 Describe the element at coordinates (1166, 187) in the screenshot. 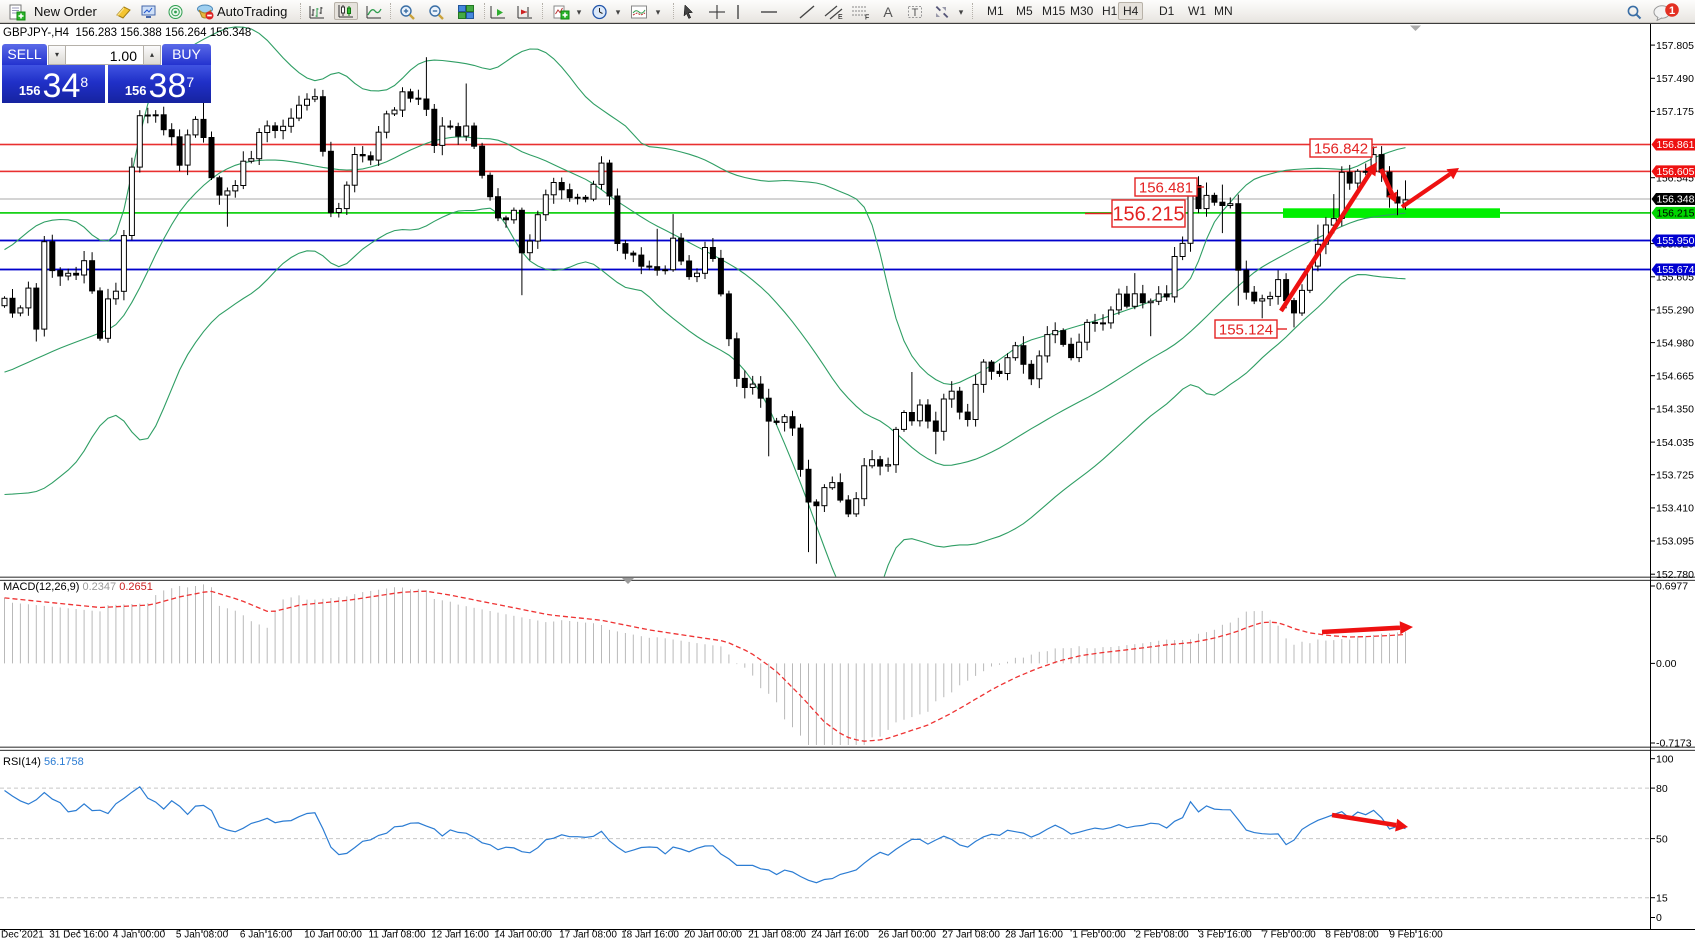

I see `svg-text: 156.481` at that location.